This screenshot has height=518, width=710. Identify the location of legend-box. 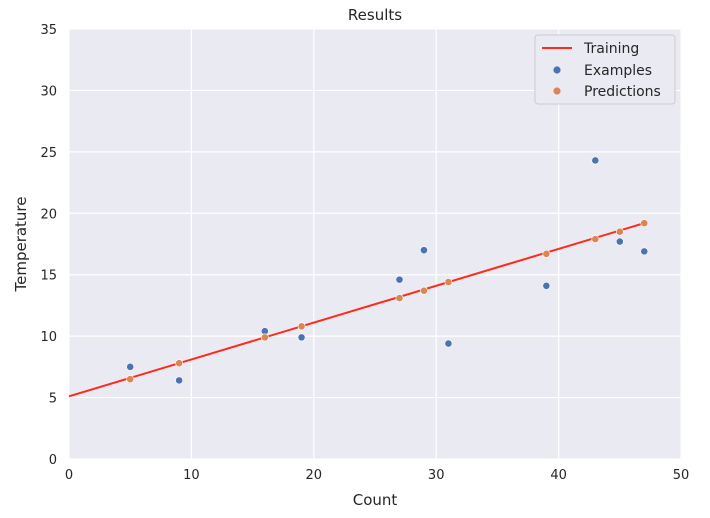
(605, 69).